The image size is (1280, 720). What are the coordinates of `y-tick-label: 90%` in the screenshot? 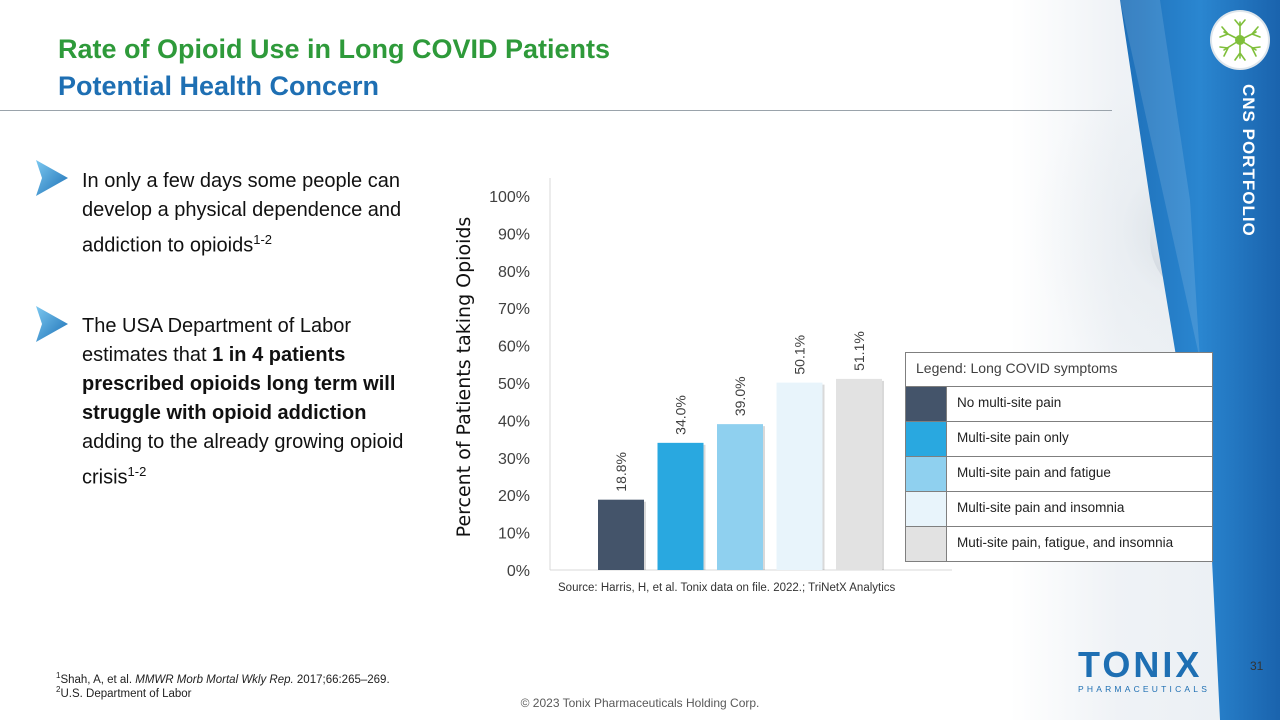 It's located at (514, 234).